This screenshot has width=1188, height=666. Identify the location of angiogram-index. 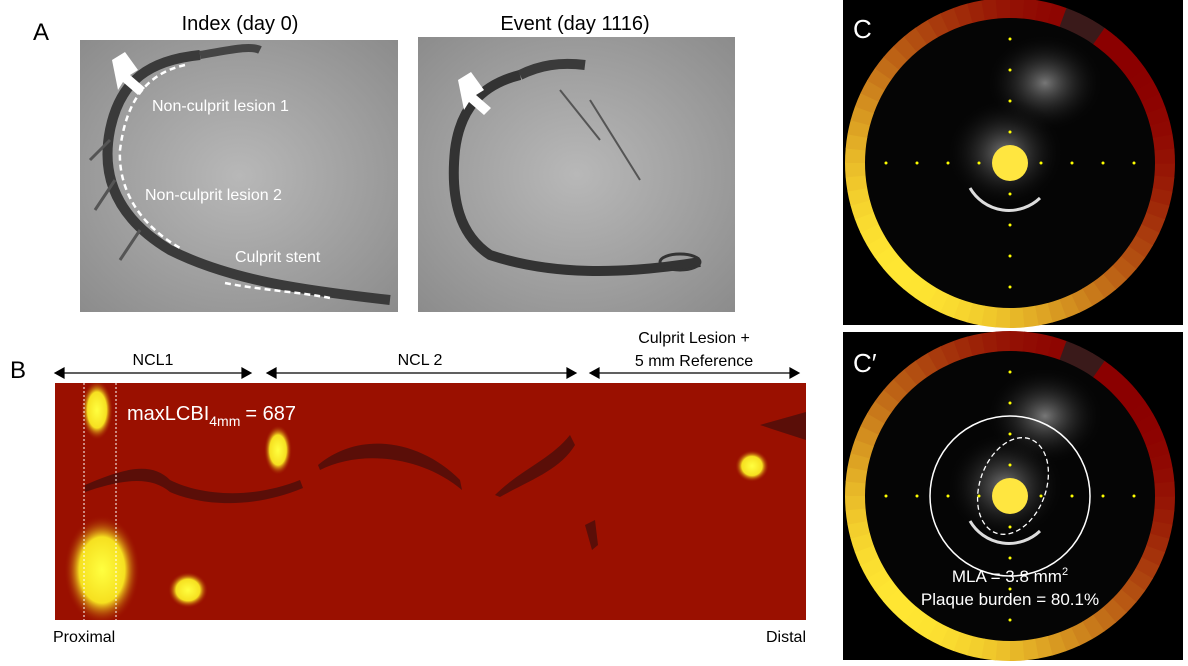
(239, 176).